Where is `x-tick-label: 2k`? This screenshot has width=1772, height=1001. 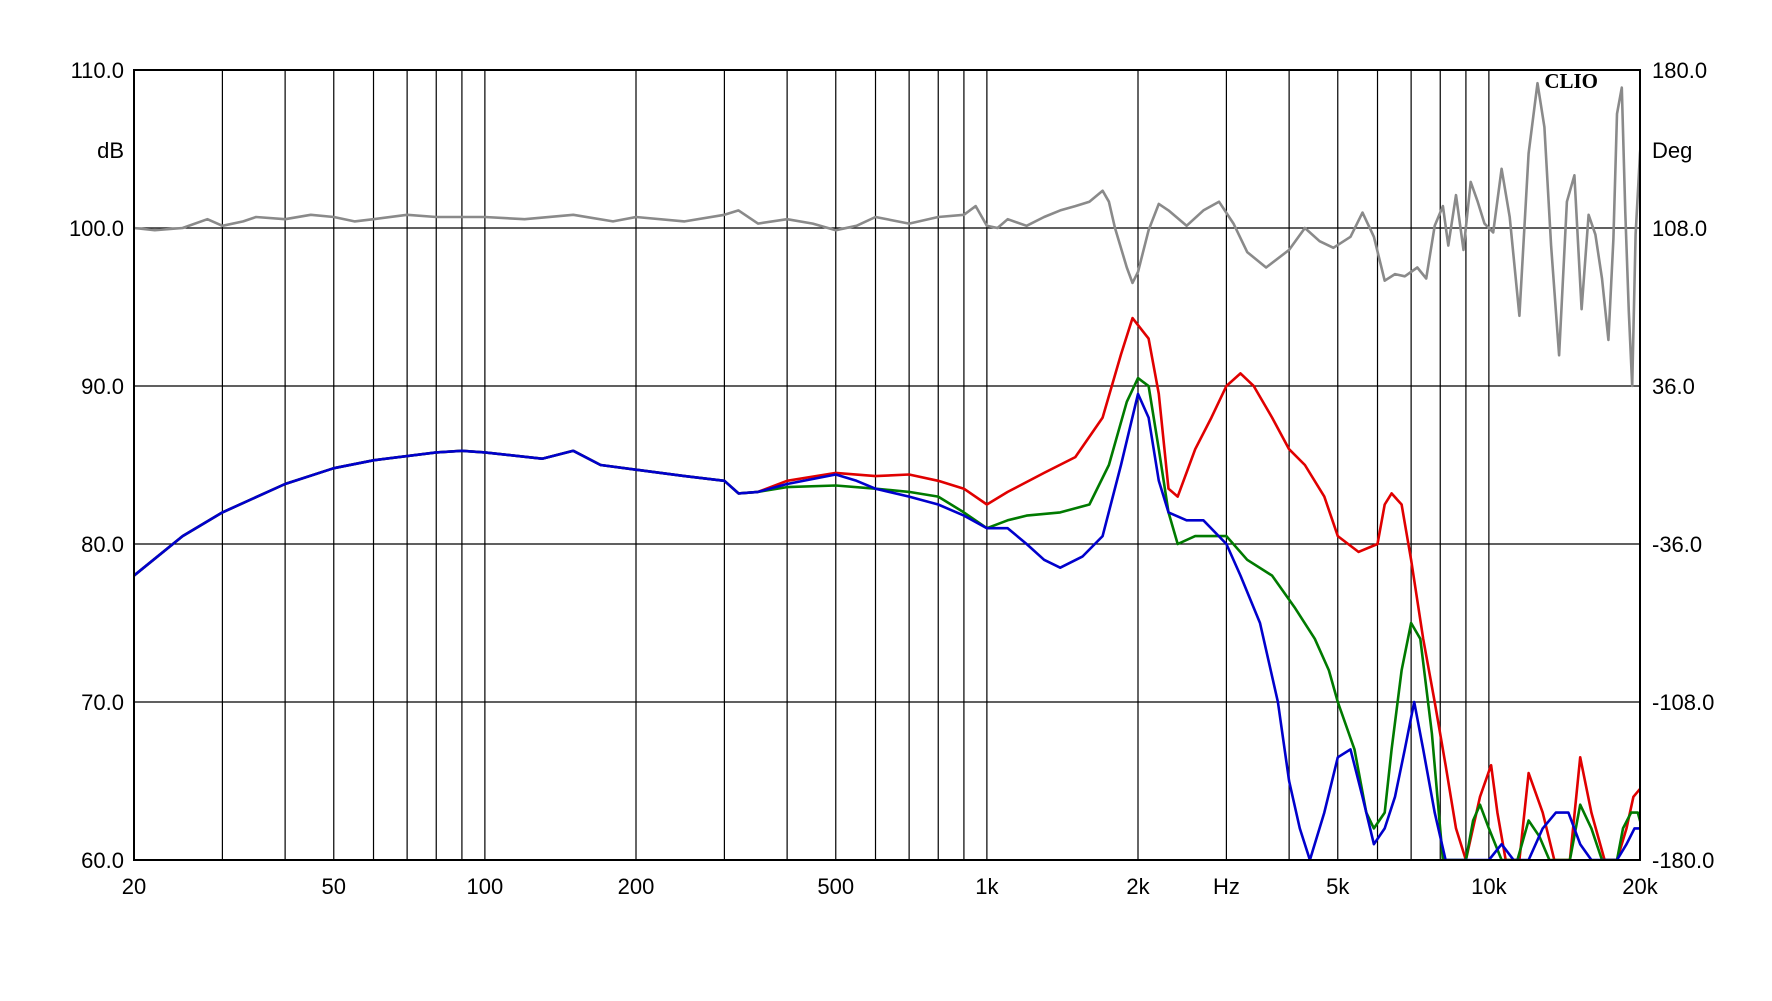
x-tick-label: 2k is located at coordinates (1138, 886).